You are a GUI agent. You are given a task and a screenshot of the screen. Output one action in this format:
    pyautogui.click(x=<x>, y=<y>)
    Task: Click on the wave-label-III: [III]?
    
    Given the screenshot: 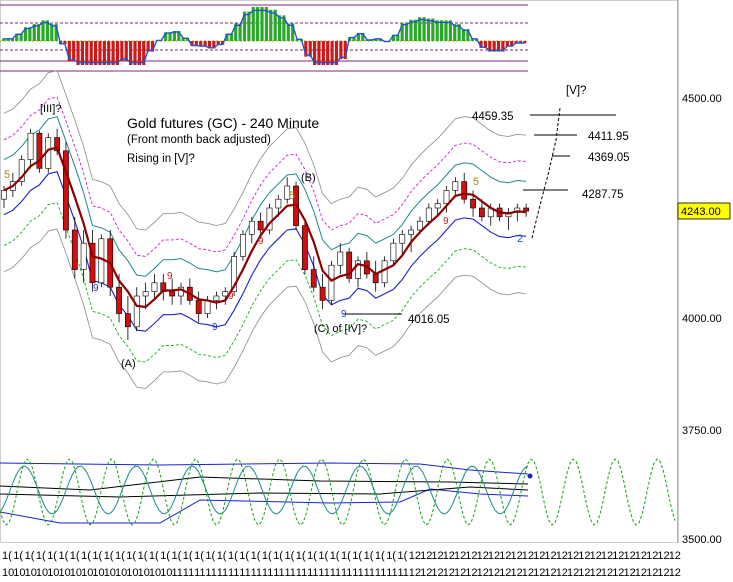 What is the action you would take?
    pyautogui.click(x=50, y=109)
    